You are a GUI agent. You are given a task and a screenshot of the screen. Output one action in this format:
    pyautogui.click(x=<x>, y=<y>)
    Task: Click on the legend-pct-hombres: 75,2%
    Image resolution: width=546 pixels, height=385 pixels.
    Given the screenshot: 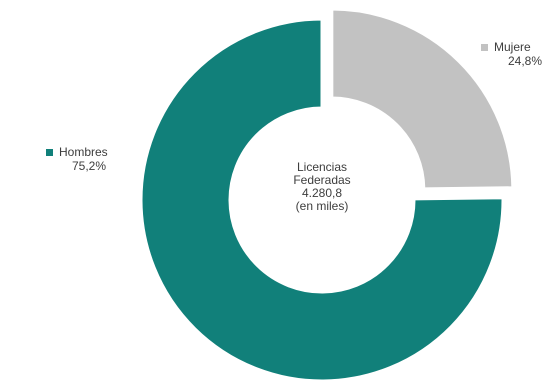 What is the action you would take?
    pyautogui.click(x=89, y=166)
    